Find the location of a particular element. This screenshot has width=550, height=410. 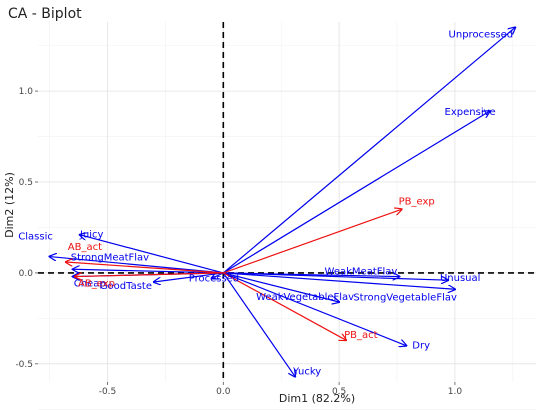

y-tick-label: 0.0 is located at coordinates (26, 274).